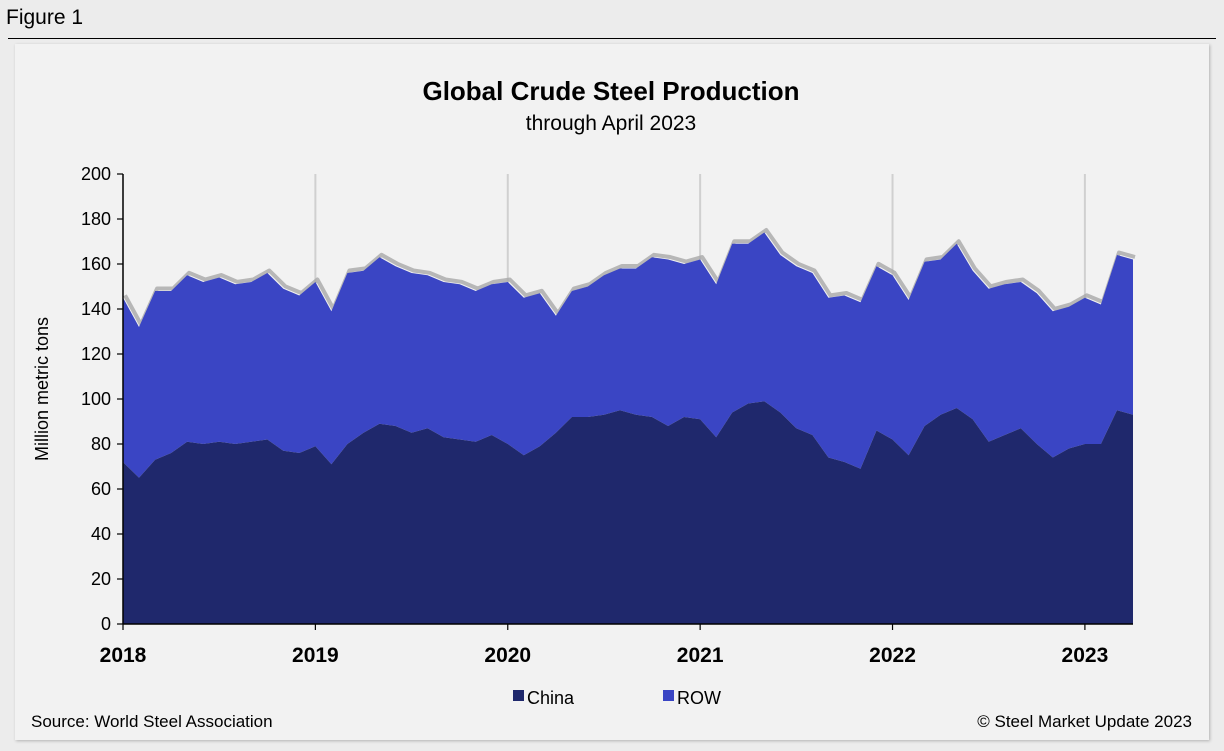  I want to click on row-area-shadow, so click(629, 277).